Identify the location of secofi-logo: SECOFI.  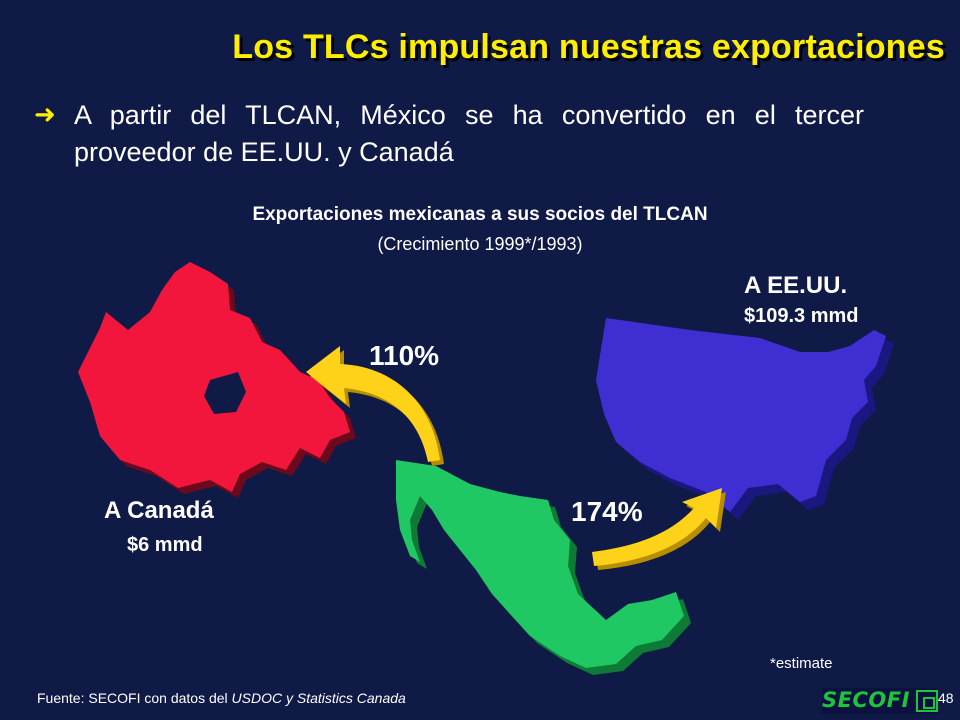
(880, 701).